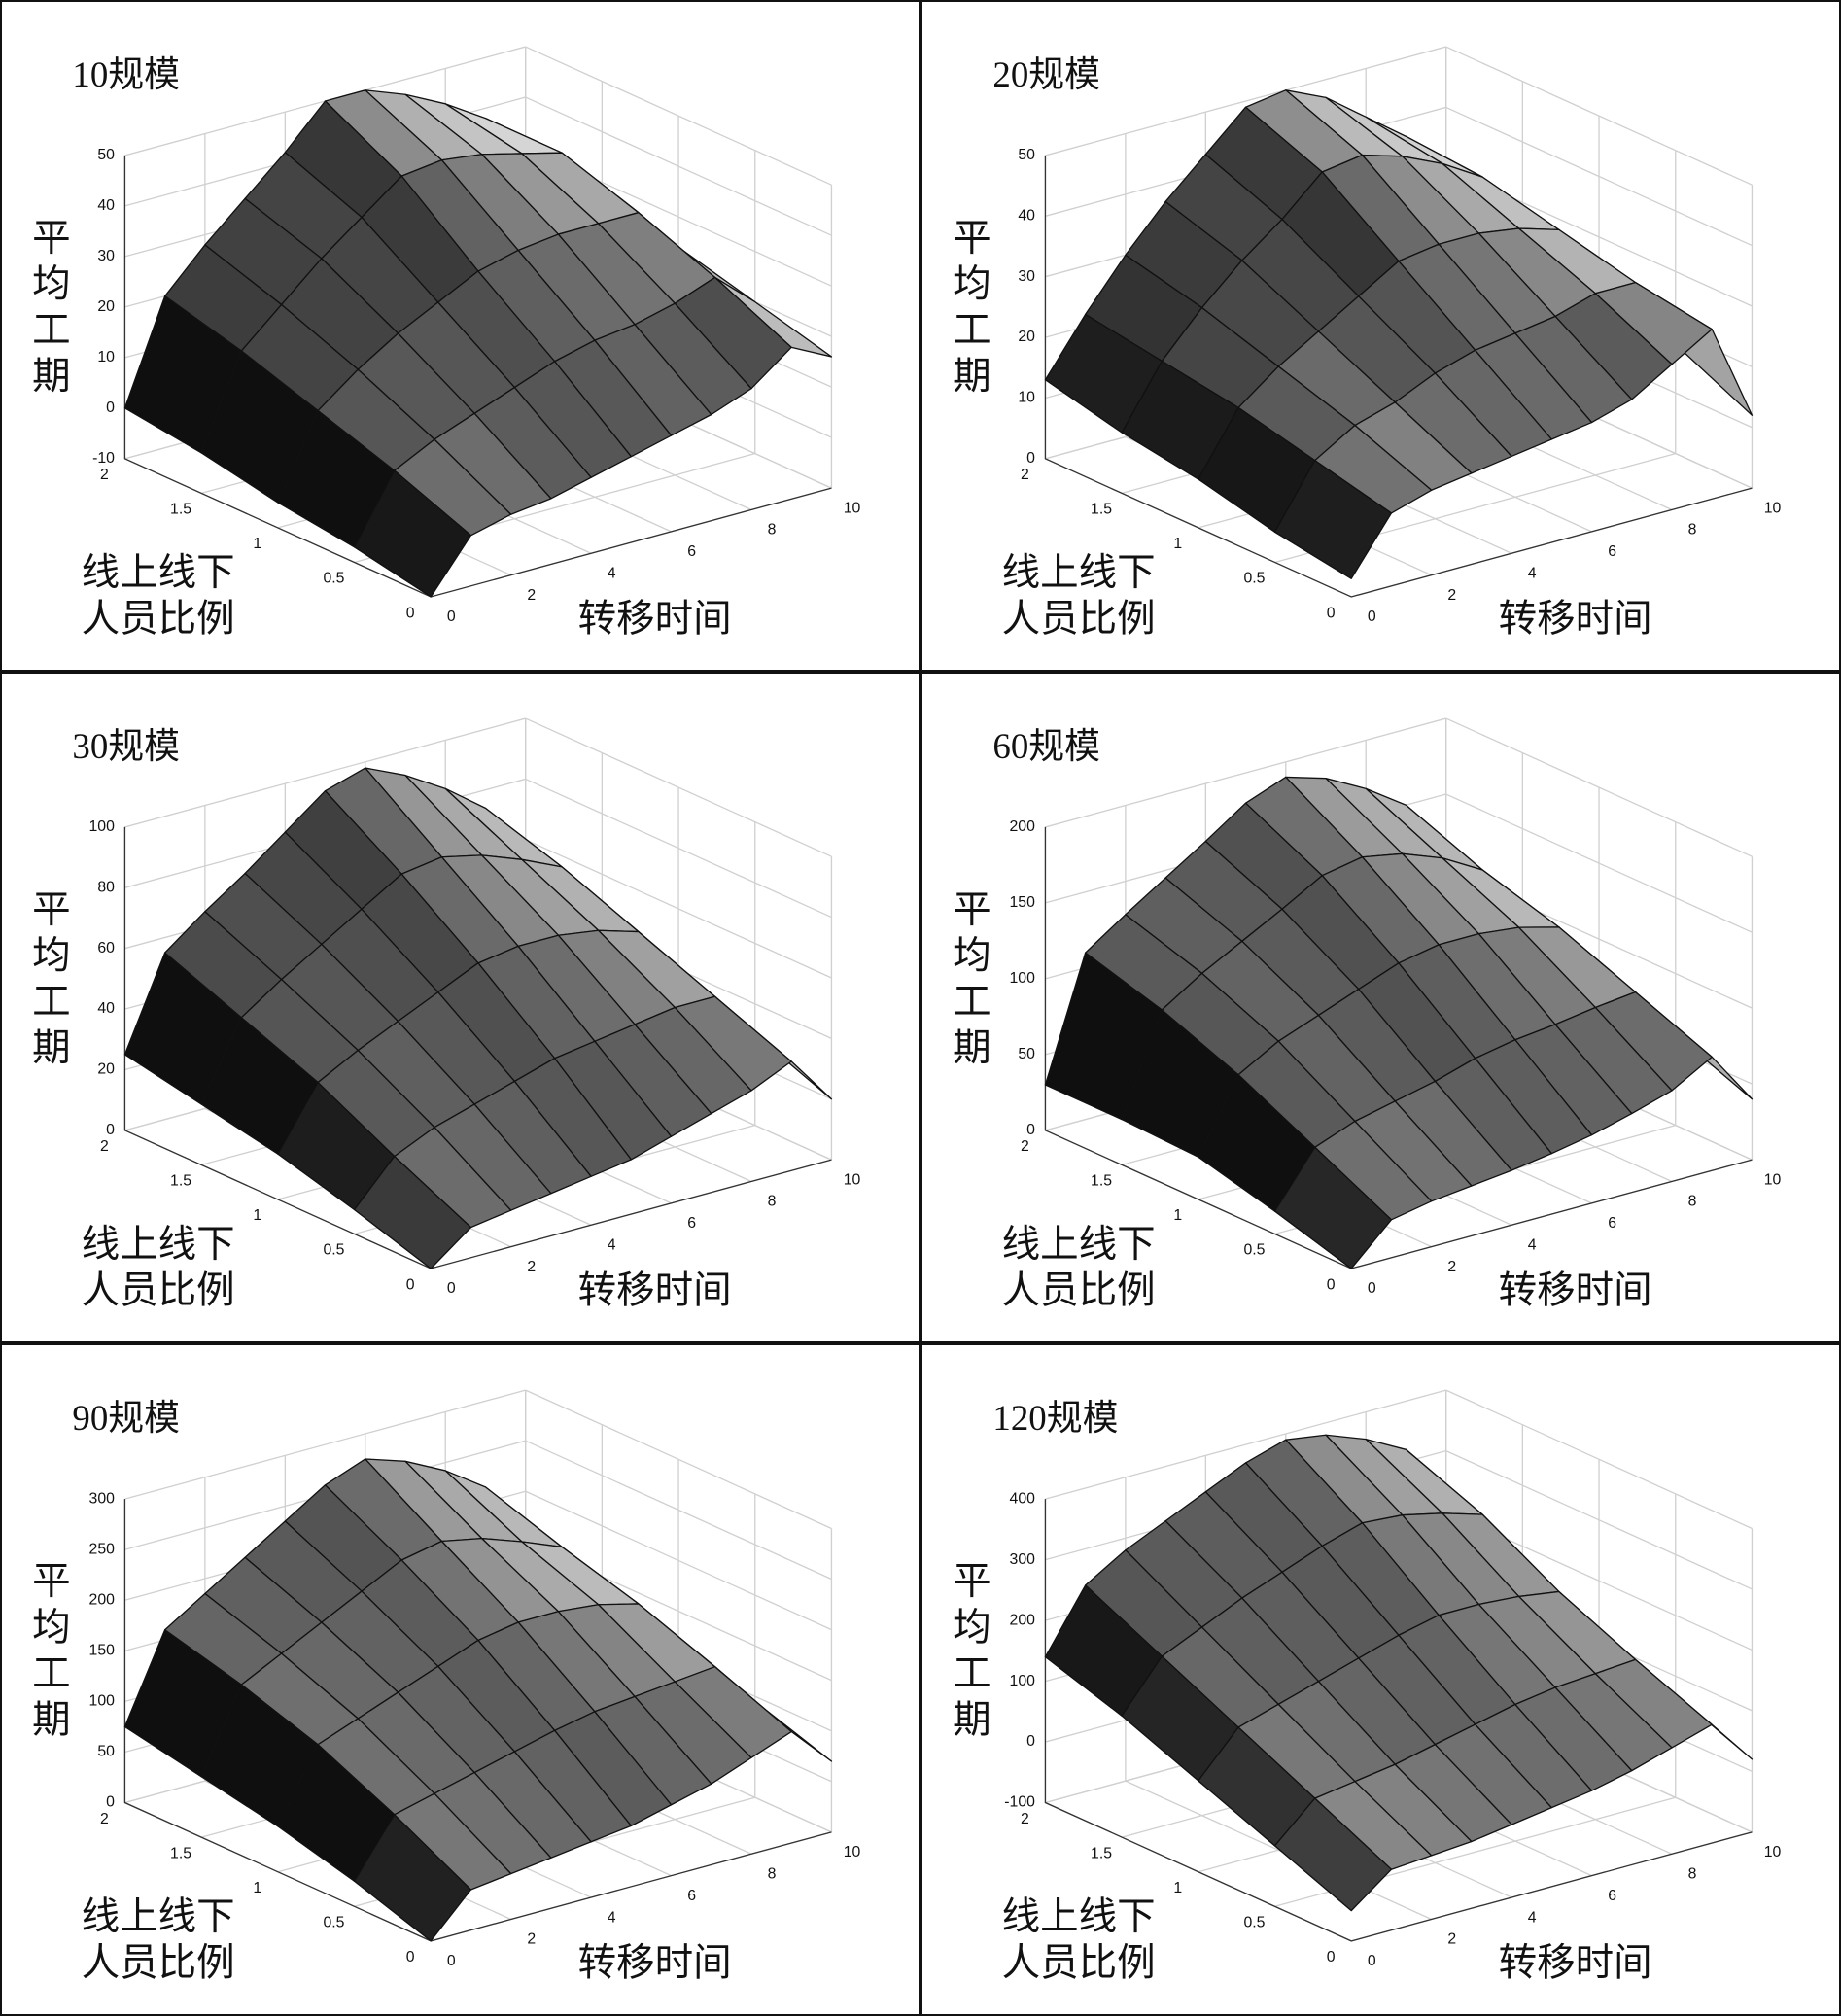 This screenshot has height=2016, width=1841. What do you see at coordinates (1178, 1888) in the screenshot?
I see `y-tick-label: 1` at bounding box center [1178, 1888].